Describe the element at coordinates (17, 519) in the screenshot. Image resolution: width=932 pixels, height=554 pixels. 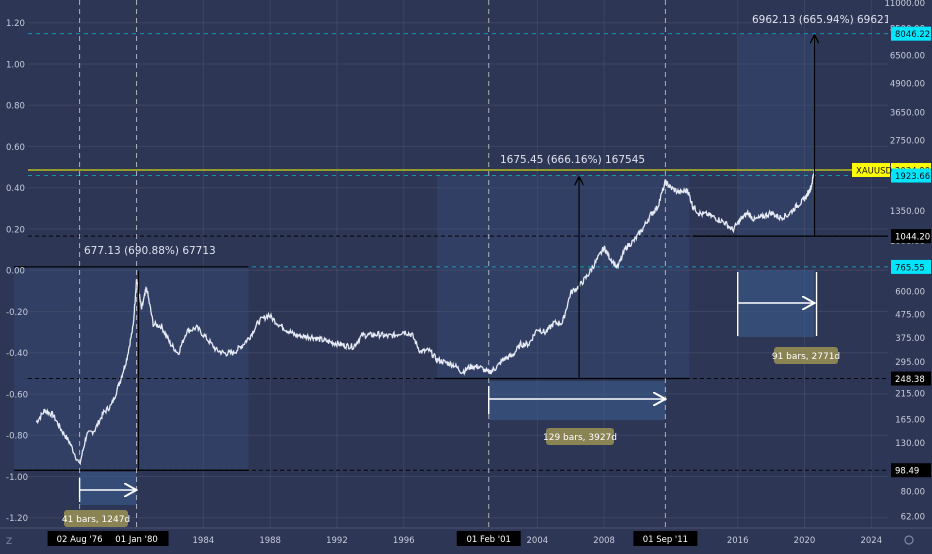
I see `left-tick-12: -1.20` at that location.